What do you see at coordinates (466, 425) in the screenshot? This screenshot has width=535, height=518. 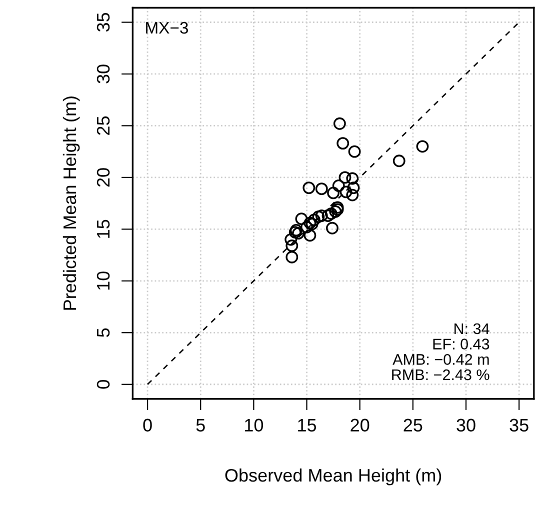 I see `x-tick-label: 30` at bounding box center [466, 425].